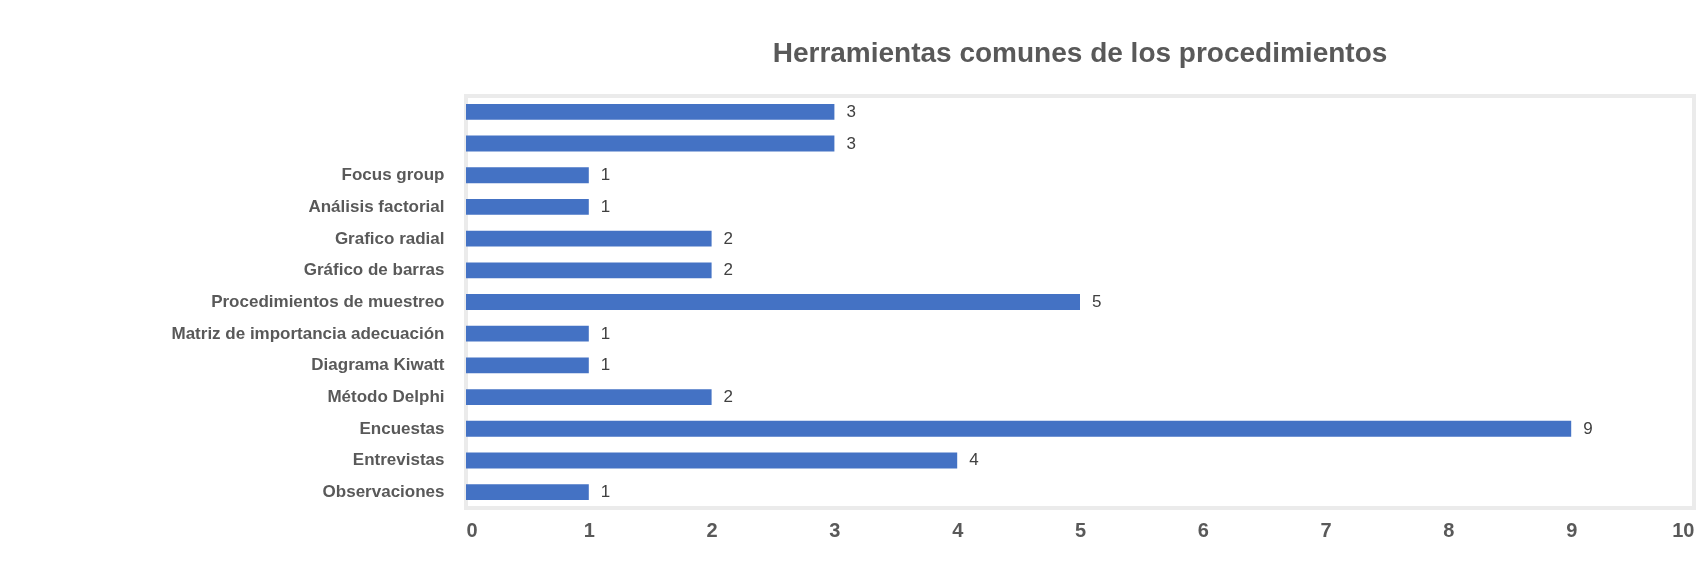 The width and height of the screenshot is (1699, 581). I want to click on y-tick-label: Focus group, so click(393, 175).